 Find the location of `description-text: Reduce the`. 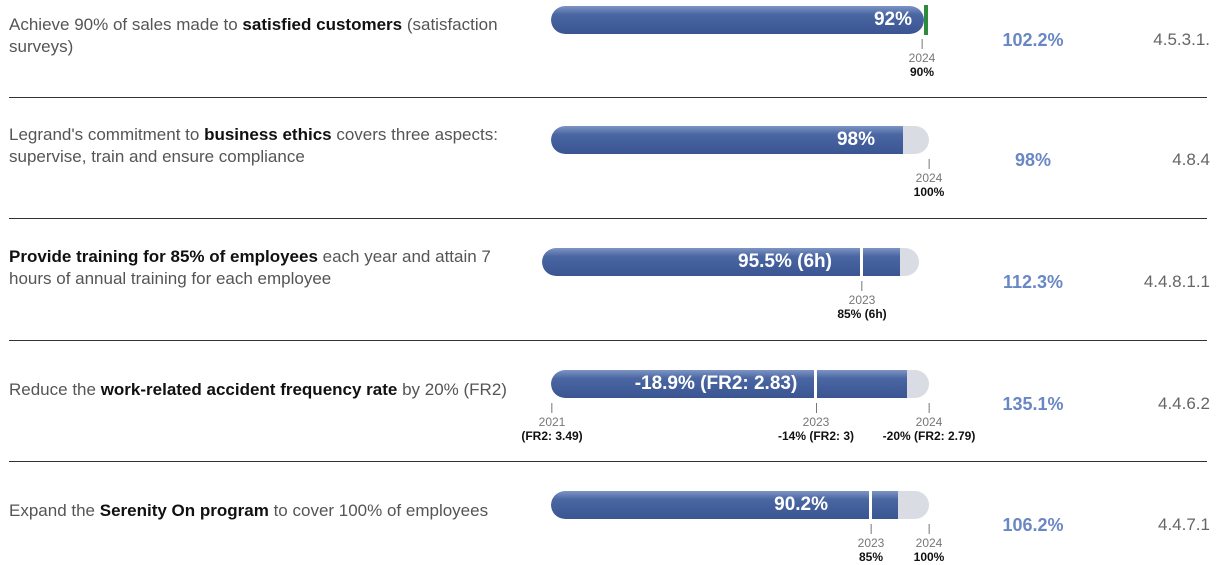

description-text: Reduce the is located at coordinates (55, 389).